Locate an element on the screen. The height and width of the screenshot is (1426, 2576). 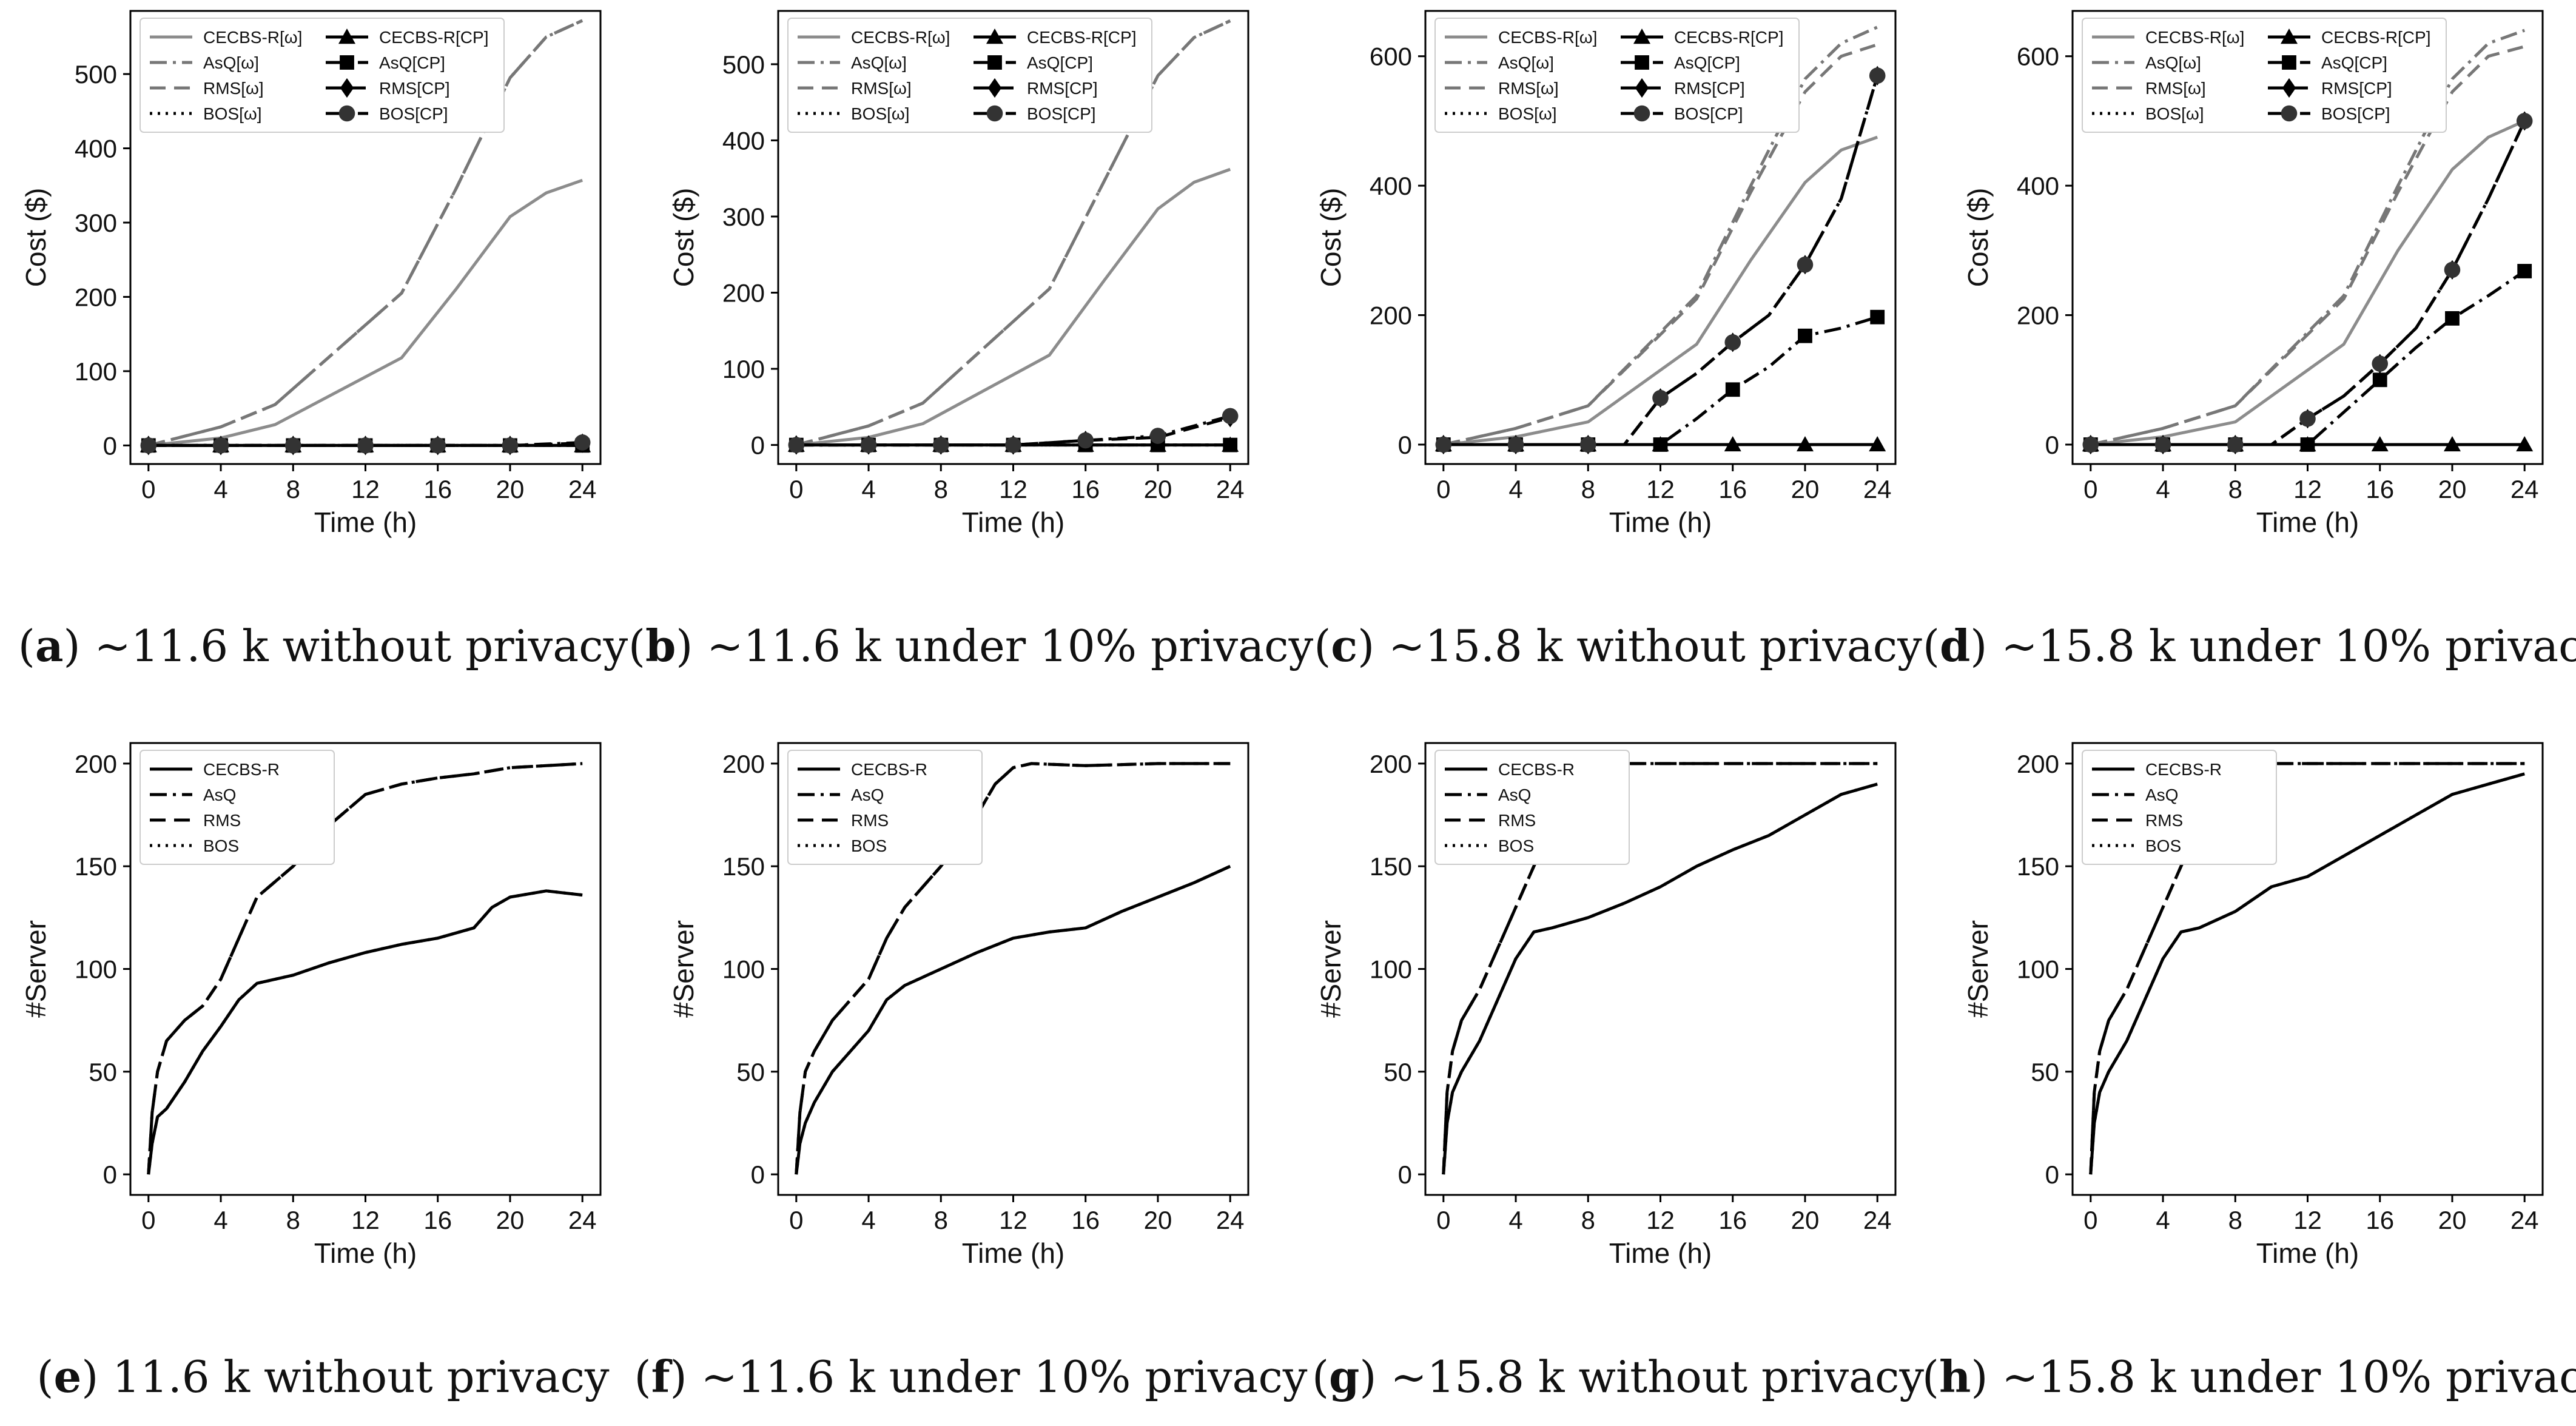
y-tick-label: 0 is located at coordinates (110, 1174).